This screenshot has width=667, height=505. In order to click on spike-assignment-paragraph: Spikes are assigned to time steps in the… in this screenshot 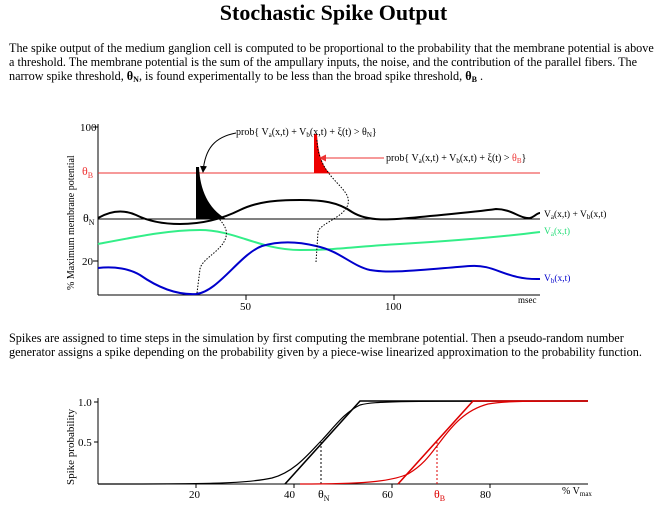, I will do `click(325, 345)`.